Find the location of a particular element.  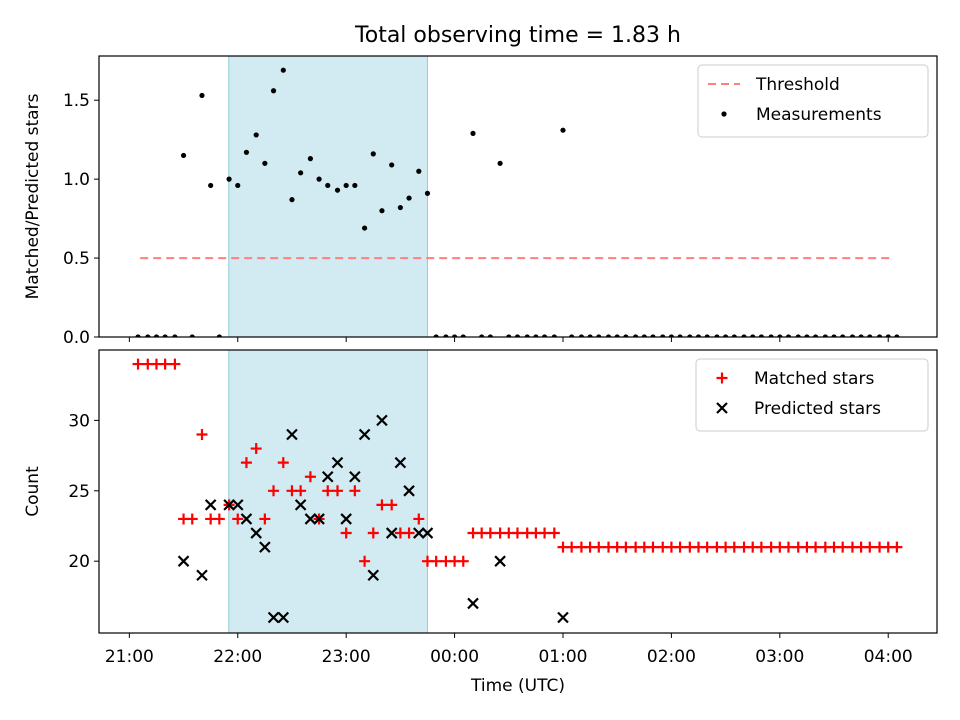

y-axis-label: Matched/Predicted stars is located at coordinates (33, 196).